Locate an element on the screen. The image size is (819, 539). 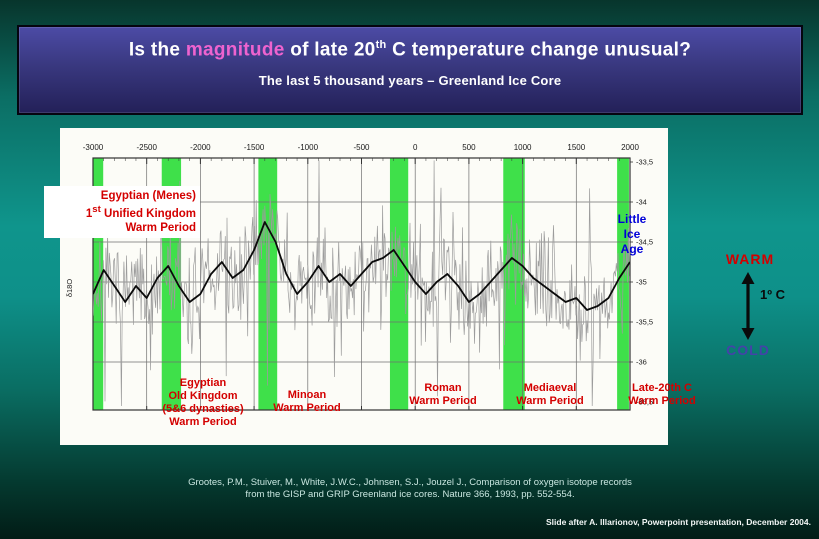
warm-label: WARM is located at coordinates (750, 259).